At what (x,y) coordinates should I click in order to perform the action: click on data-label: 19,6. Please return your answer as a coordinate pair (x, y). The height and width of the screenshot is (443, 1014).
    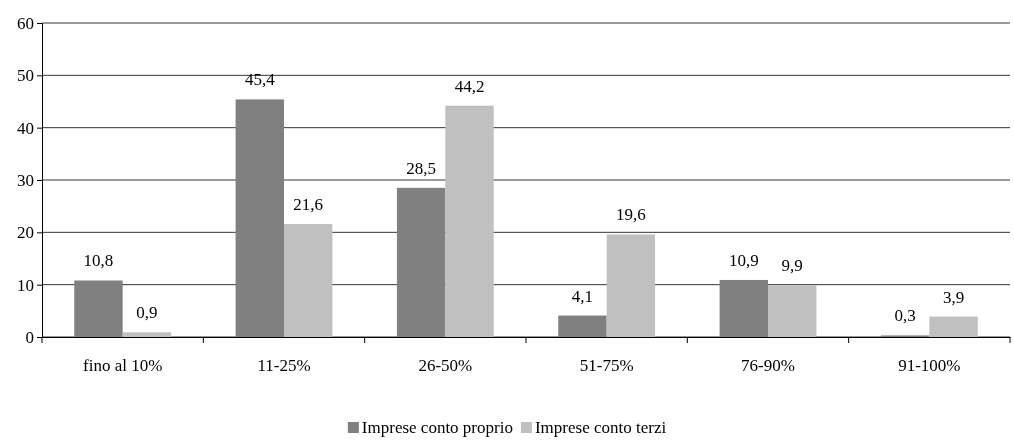
    Looking at the image, I should click on (630, 215).